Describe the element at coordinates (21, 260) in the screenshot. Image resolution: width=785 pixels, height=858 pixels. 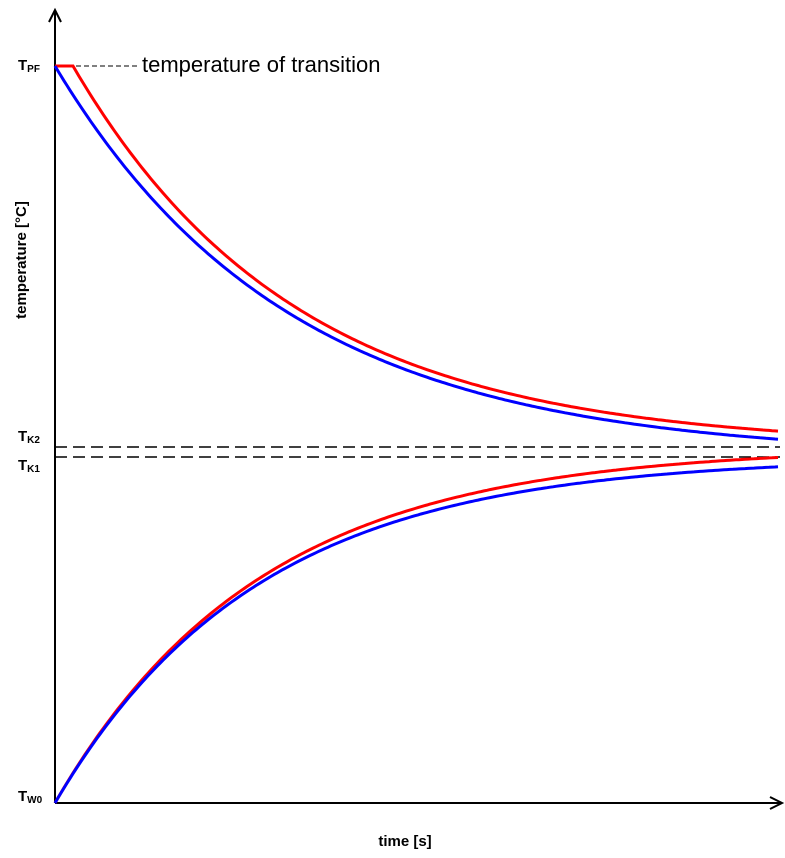
I see `y-axis-title: temperature [°C]` at that location.